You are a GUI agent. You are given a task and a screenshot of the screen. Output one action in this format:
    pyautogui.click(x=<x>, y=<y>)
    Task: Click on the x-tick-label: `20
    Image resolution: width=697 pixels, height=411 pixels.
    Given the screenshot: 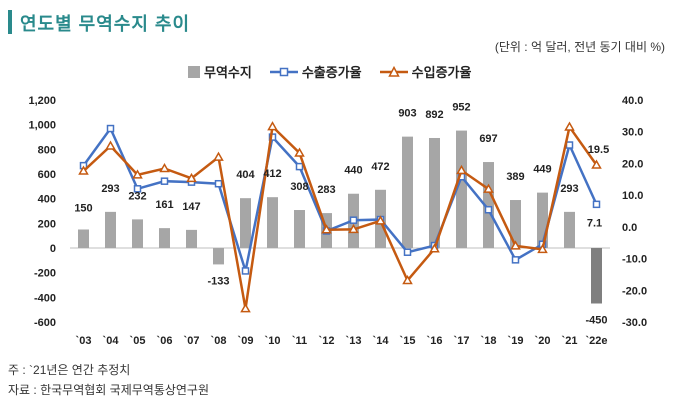 What is the action you would take?
    pyautogui.click(x=543, y=341)
    